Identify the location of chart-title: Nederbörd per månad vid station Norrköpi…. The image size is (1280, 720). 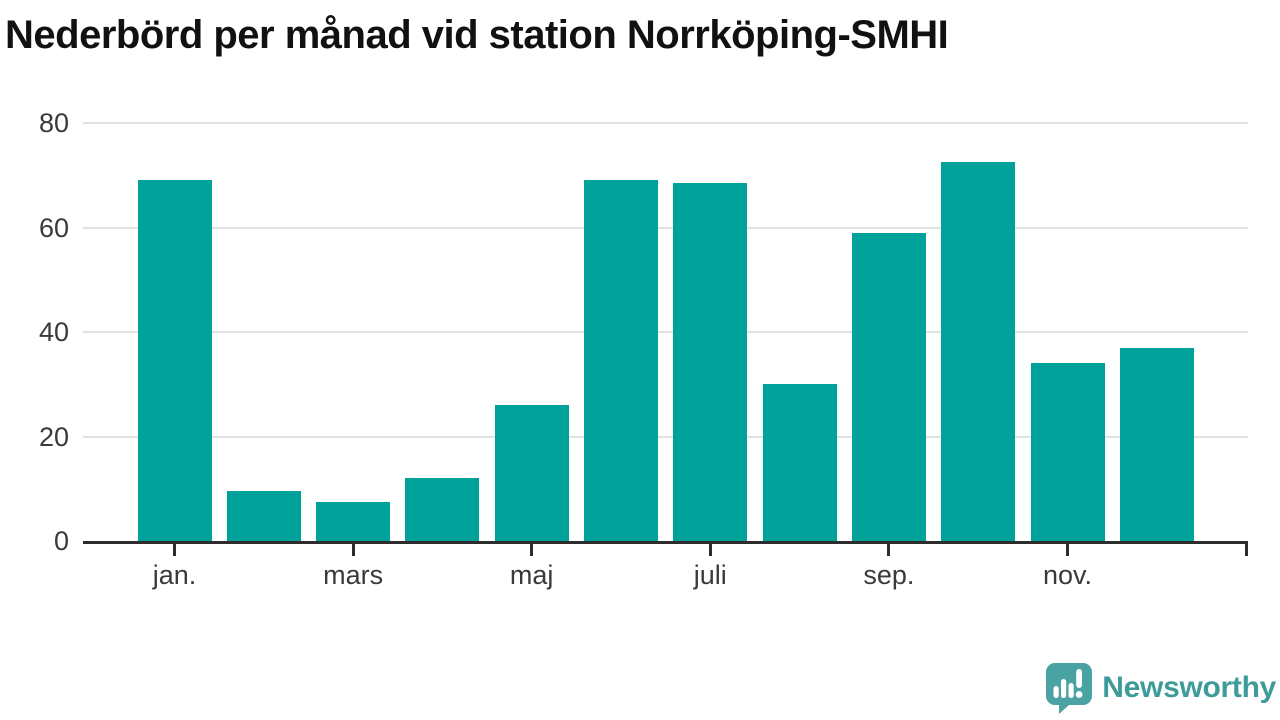
(477, 35).